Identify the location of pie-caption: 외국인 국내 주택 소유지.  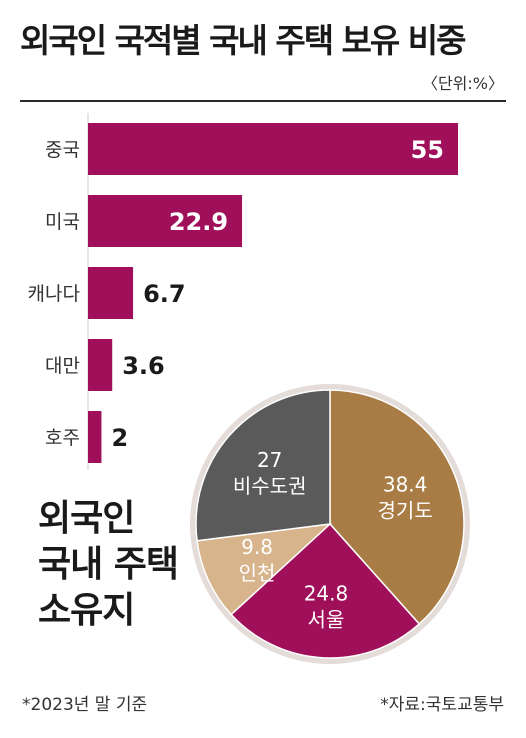
(108, 565).